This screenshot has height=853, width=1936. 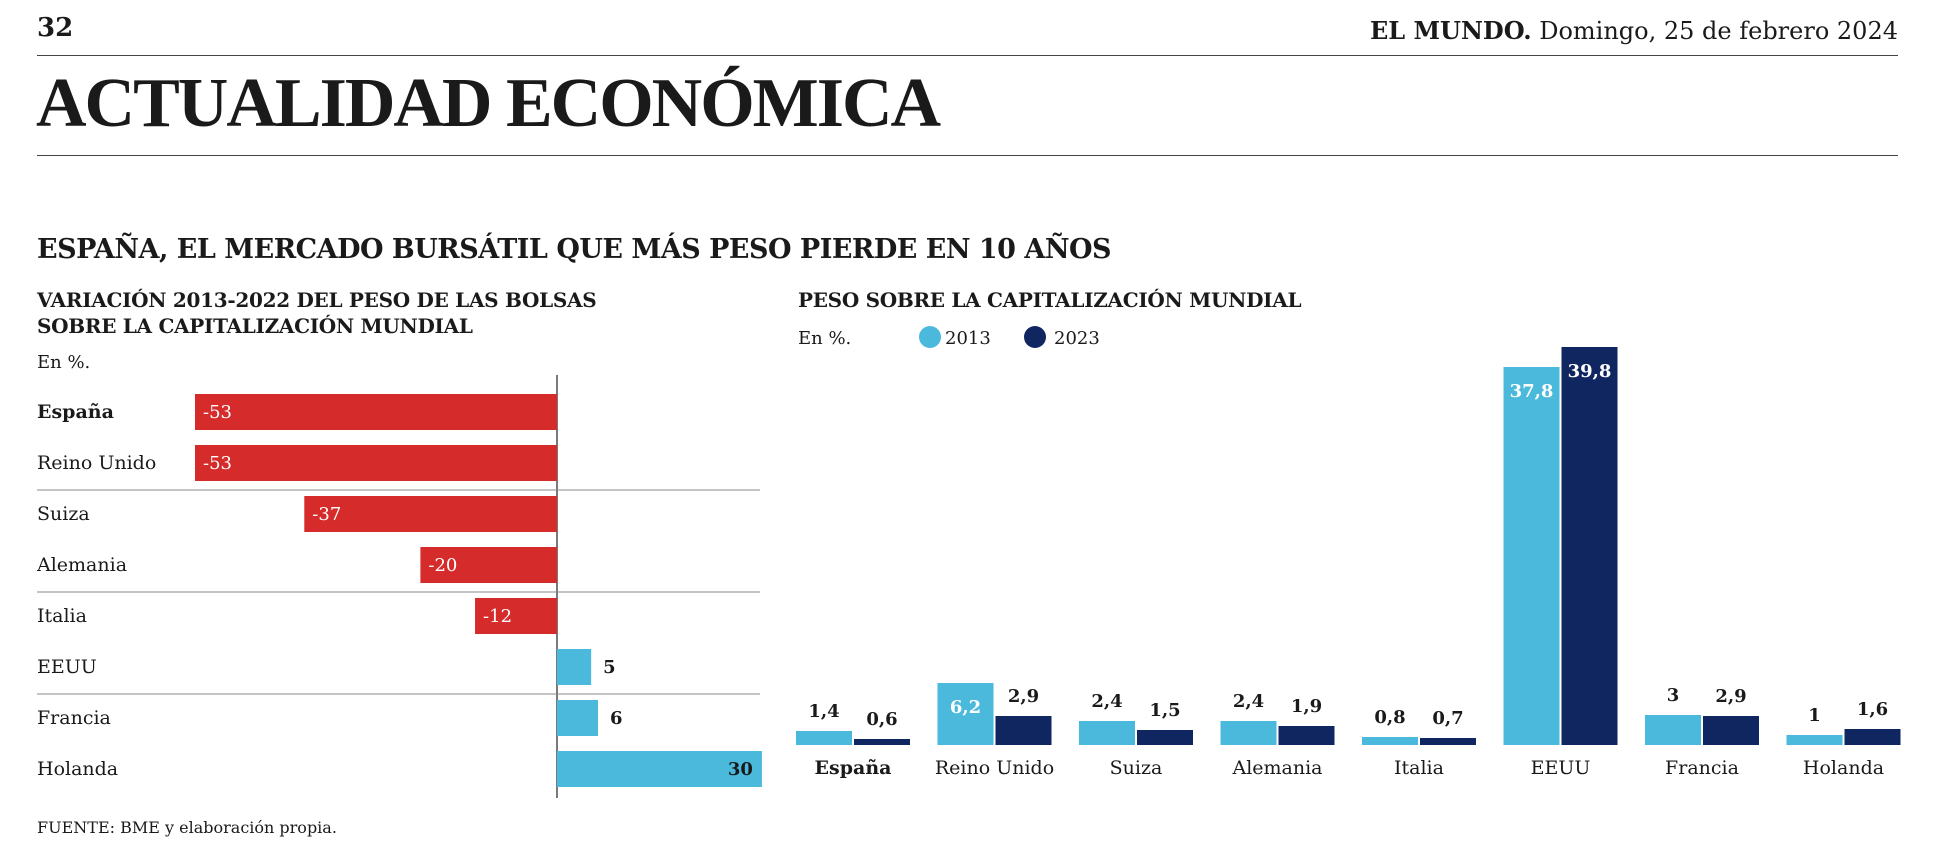 What do you see at coordinates (62, 616) in the screenshot?
I see `left-category-label: Italia` at bounding box center [62, 616].